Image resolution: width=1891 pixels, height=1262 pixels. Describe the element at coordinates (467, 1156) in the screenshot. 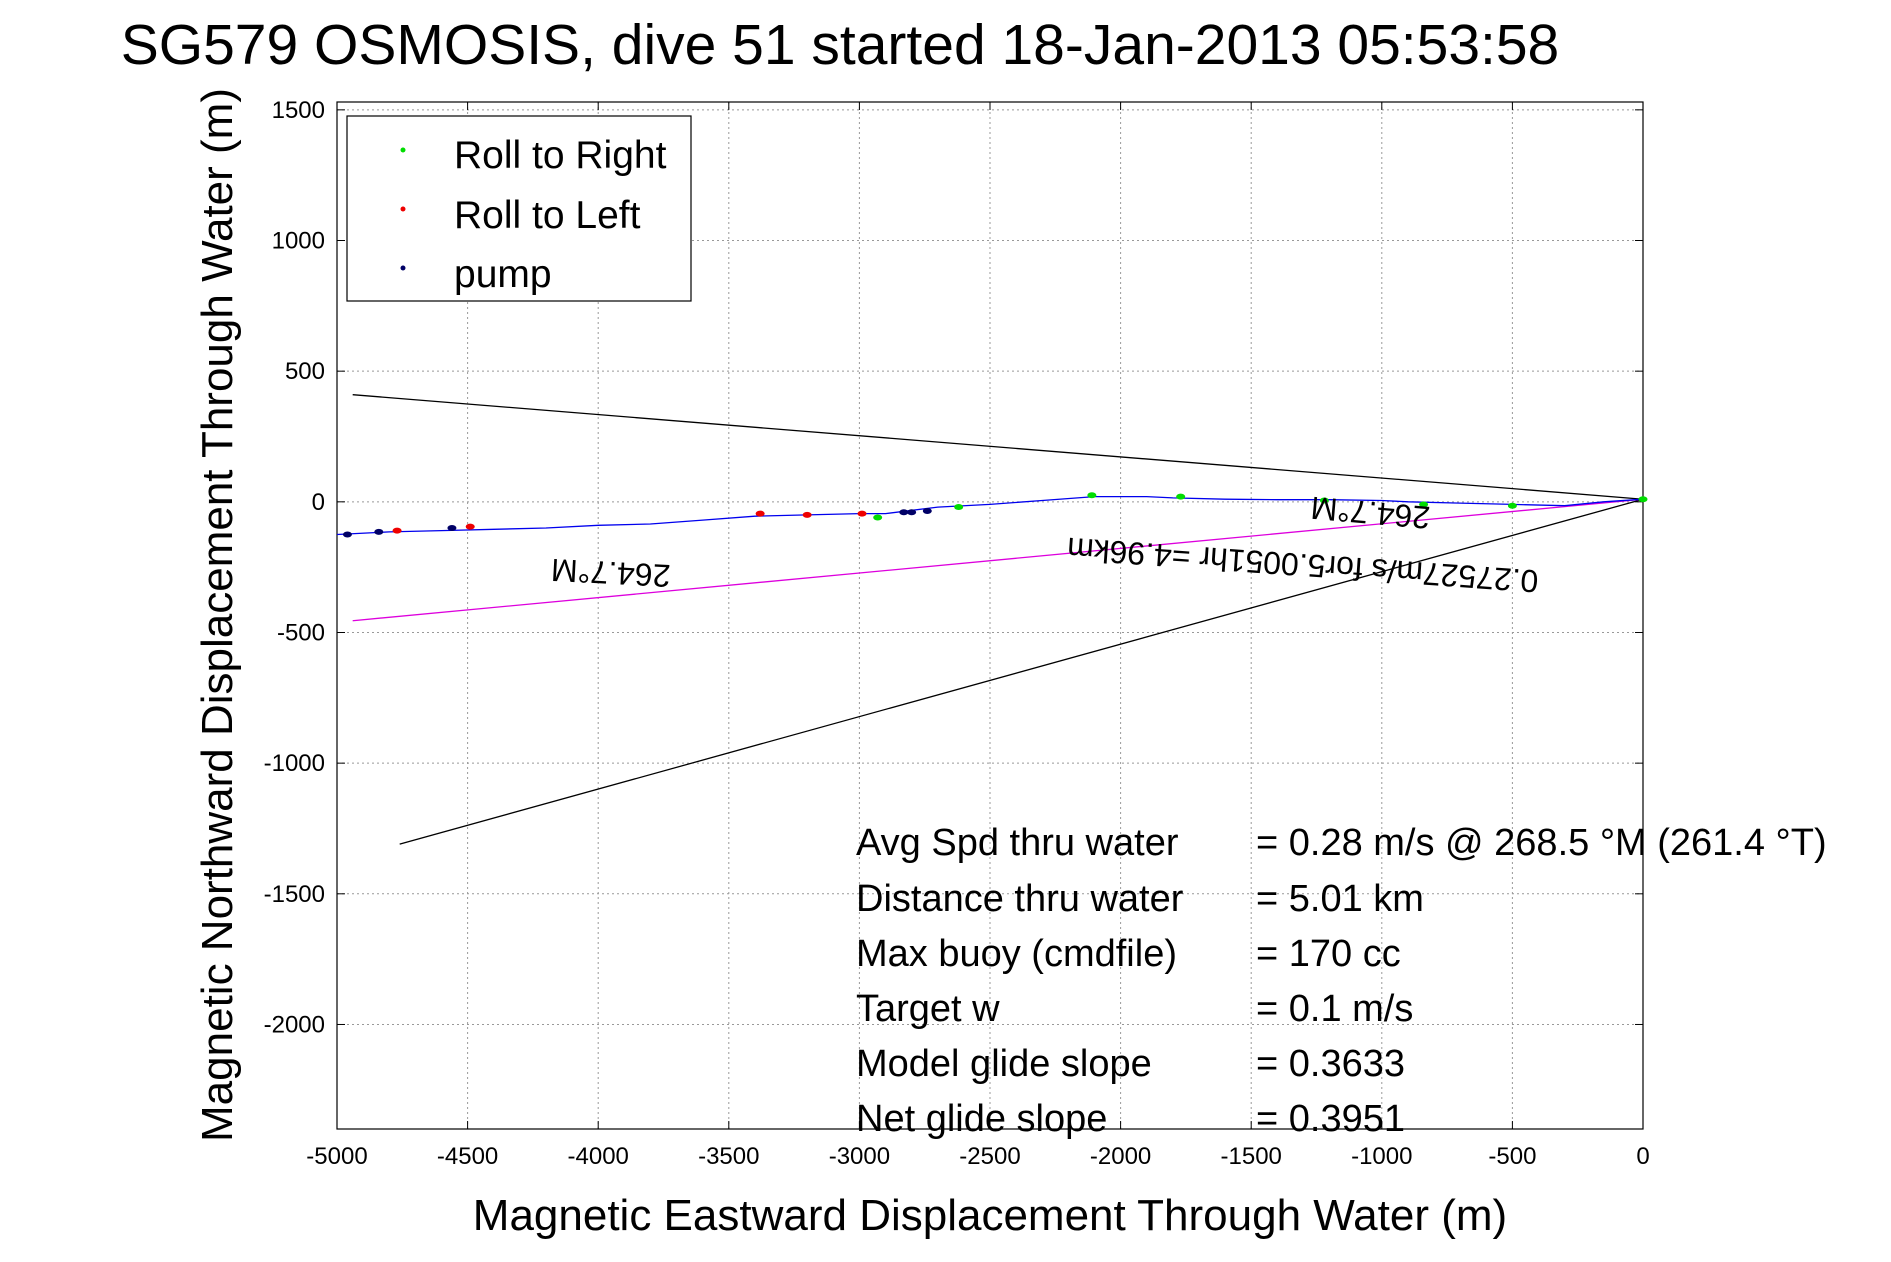

I see `x-tick-label: -4500` at that location.